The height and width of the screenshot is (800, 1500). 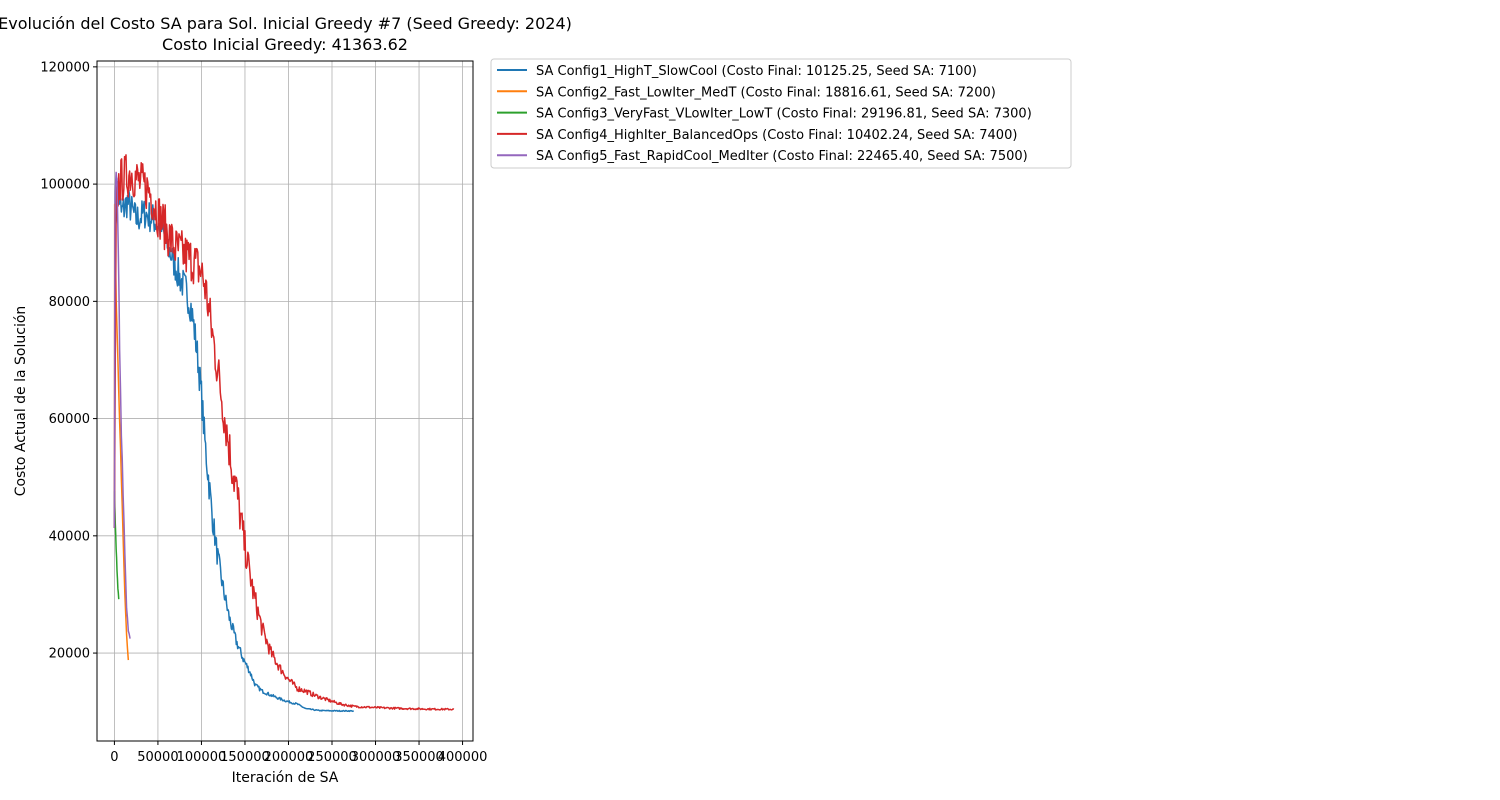 What do you see at coordinates (376, 757) in the screenshot?
I see `x-tick-label: 300000` at bounding box center [376, 757].